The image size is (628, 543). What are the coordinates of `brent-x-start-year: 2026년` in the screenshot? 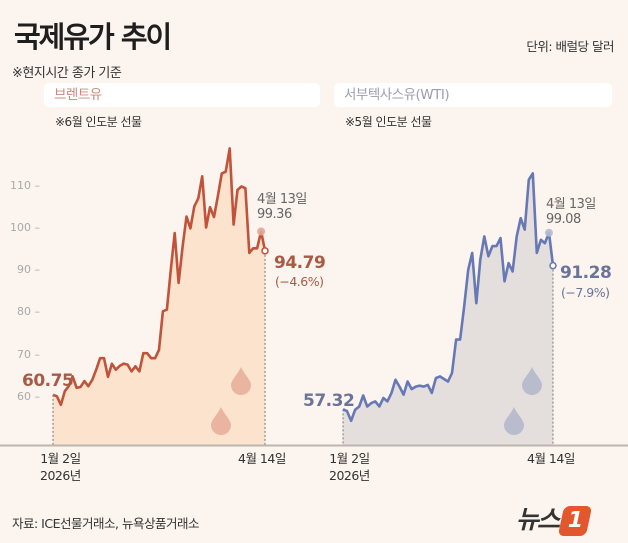 It's located at (60, 475).